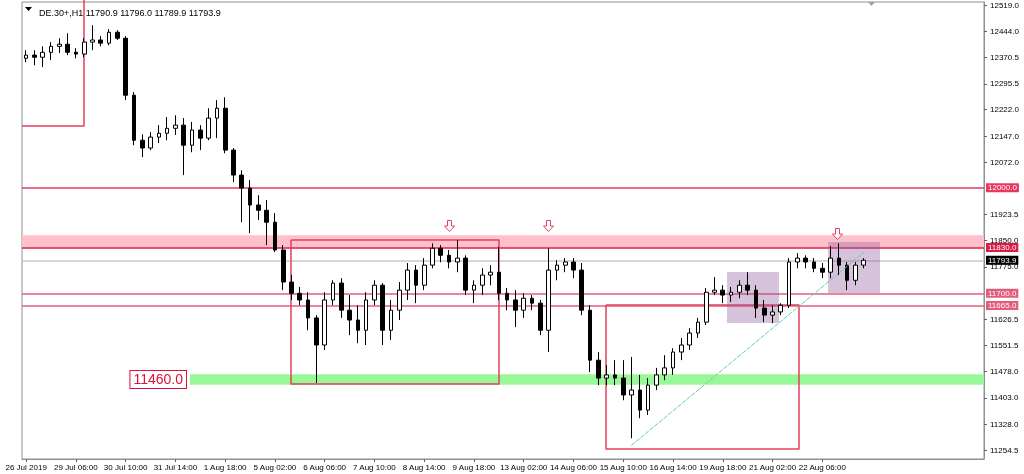 The image size is (1024, 474). Describe the element at coordinates (524, 467) in the screenshot. I see `x-tick-label: 13 Aug 02:00` at that location.